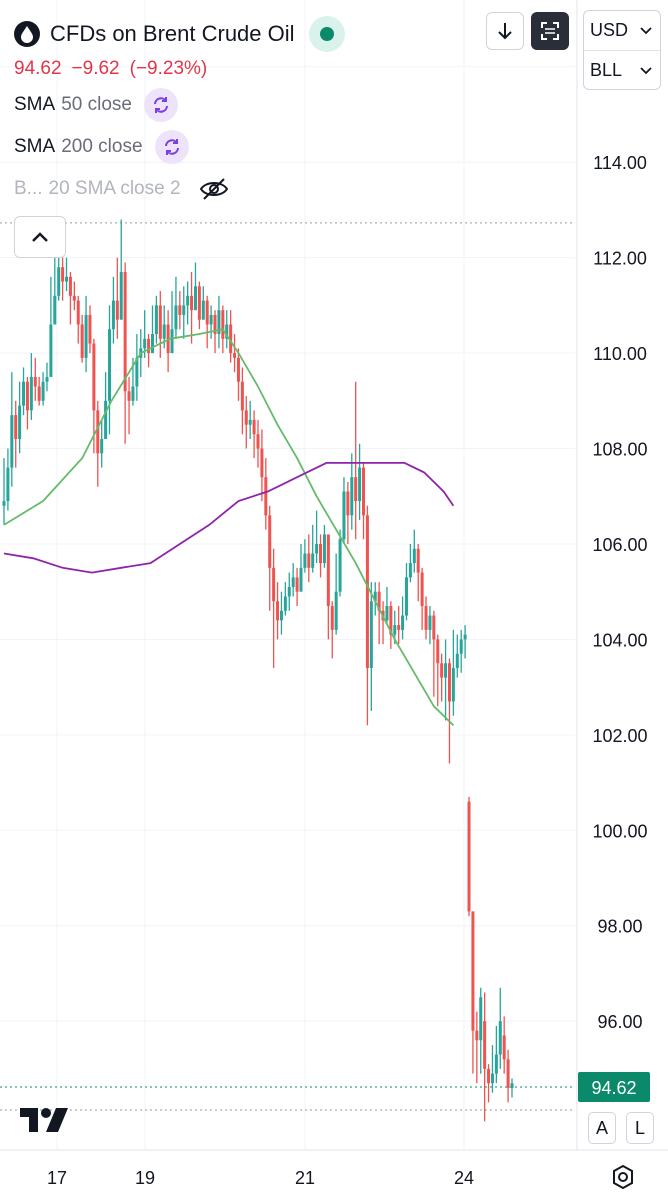 The height and width of the screenshot is (1200, 668). Describe the element at coordinates (609, 30) in the screenshot. I see `currency-label: USD` at that location.